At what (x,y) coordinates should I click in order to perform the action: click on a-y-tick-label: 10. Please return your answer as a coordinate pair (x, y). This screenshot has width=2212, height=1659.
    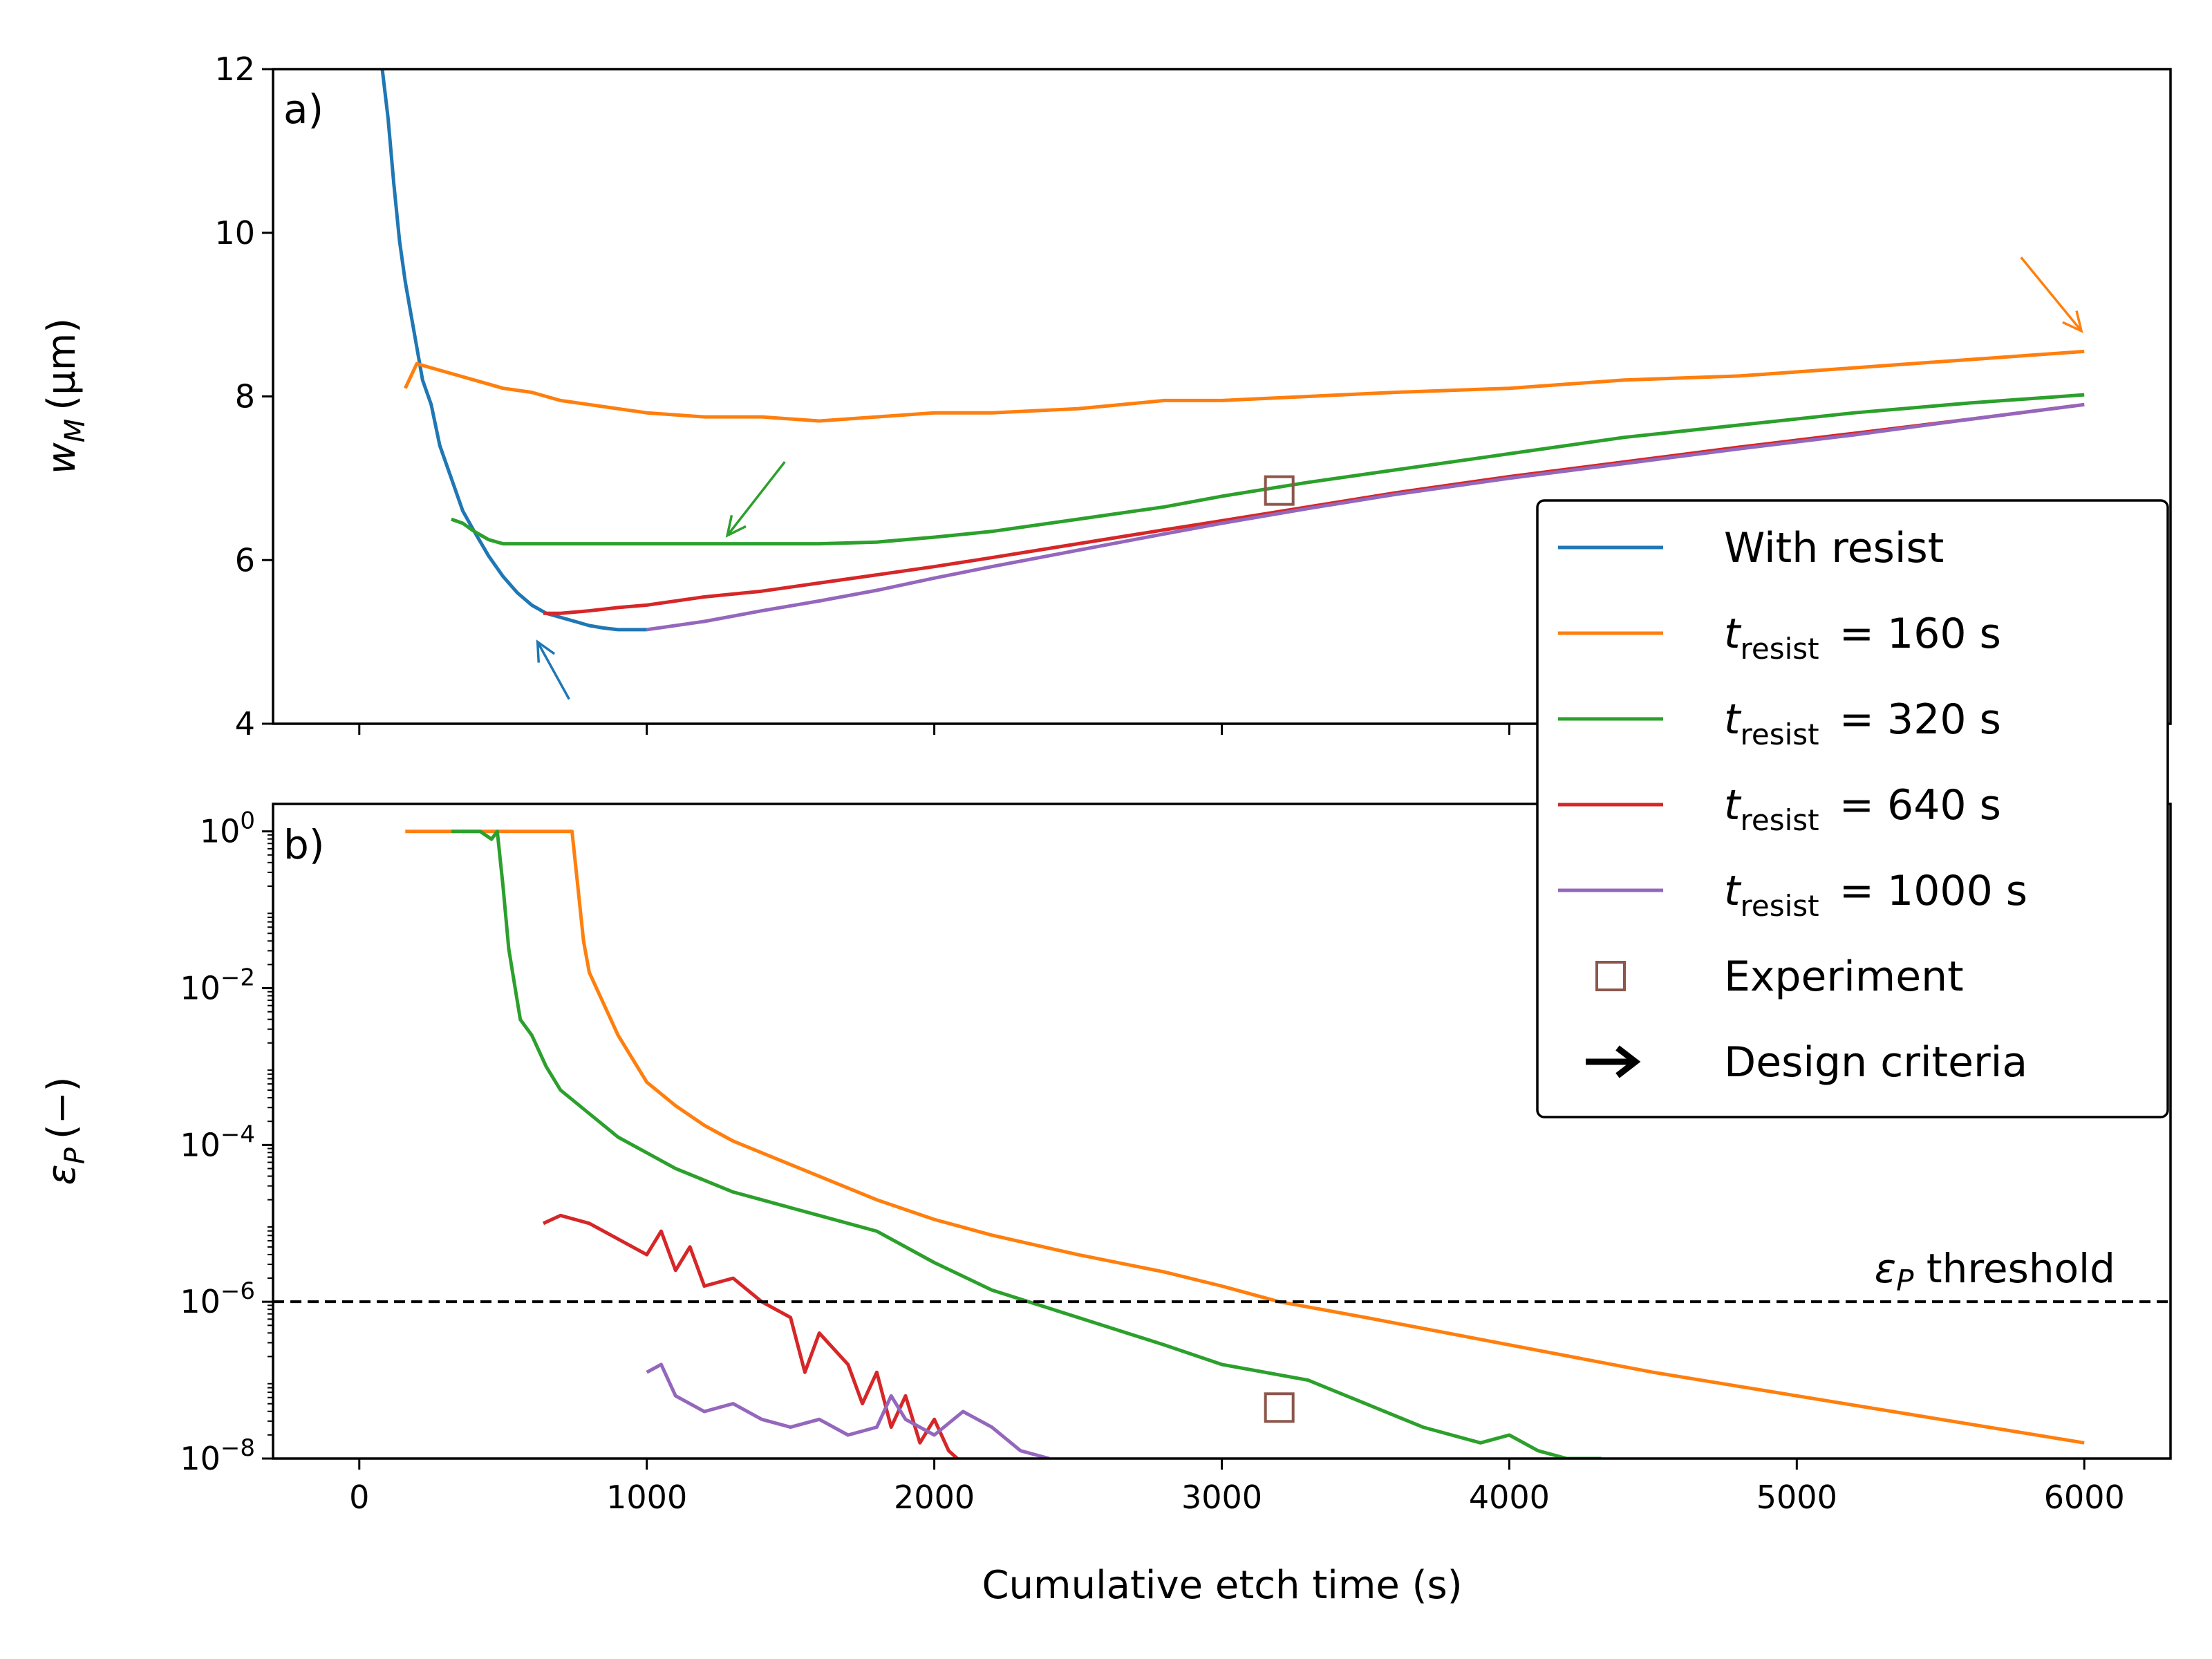
    Looking at the image, I should click on (235, 233).